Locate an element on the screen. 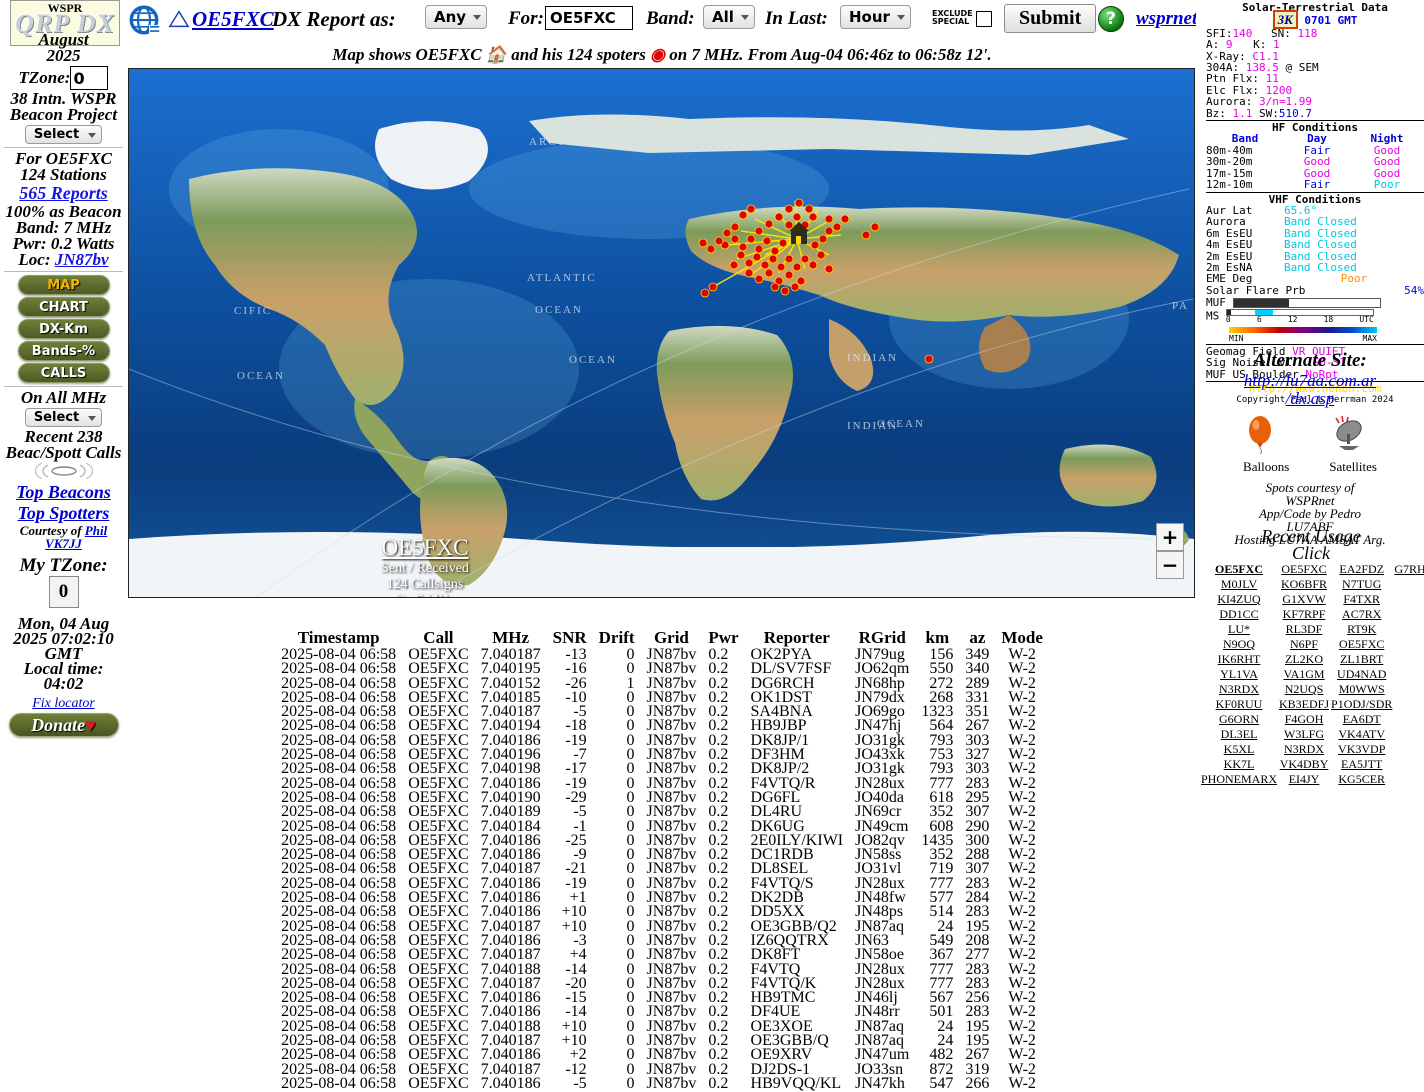 This screenshot has height=1092, width=1424. recent-usage-call: YL1VA is located at coordinates (1239, 674).